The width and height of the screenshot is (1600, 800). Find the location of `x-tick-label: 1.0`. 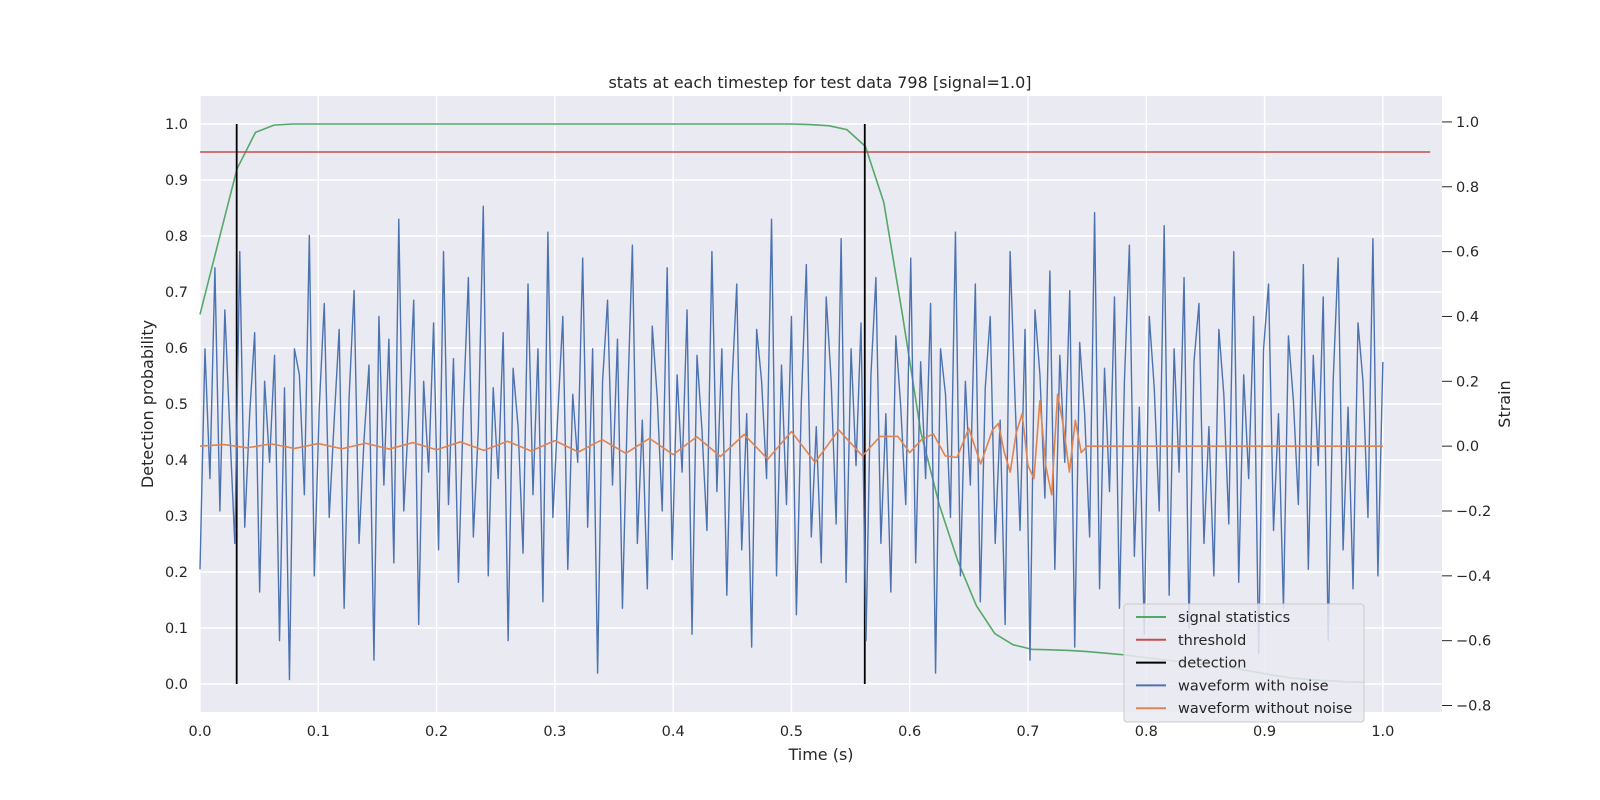

x-tick-label: 1.0 is located at coordinates (1382, 732).